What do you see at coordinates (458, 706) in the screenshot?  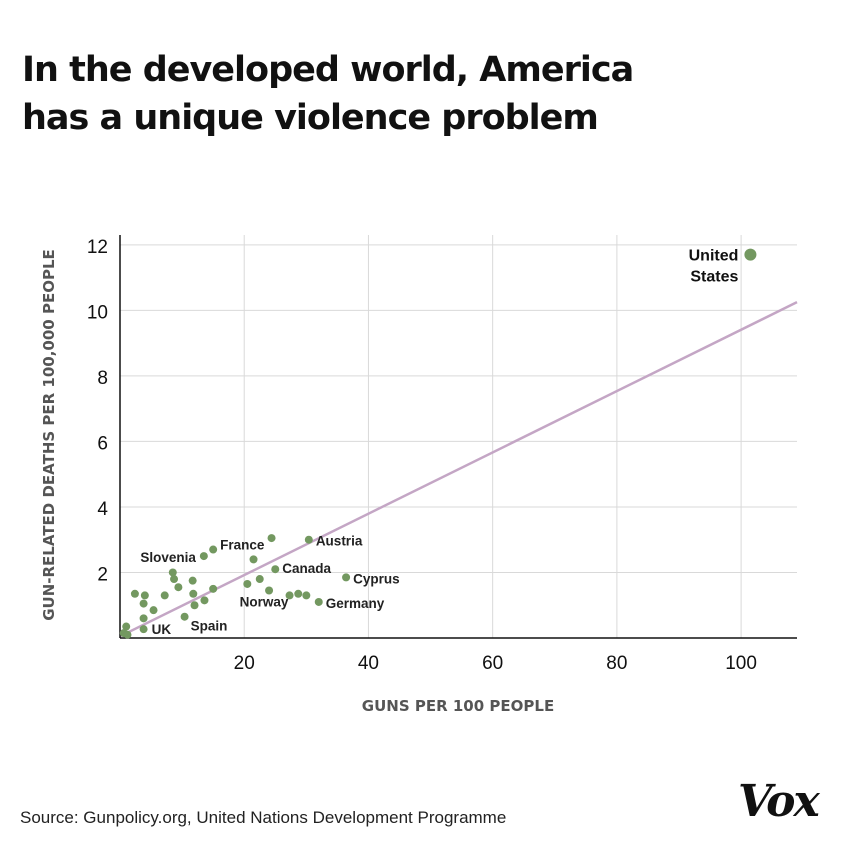 I see `x-axis-title: GUNS PER 100 PEOPLE` at bounding box center [458, 706].